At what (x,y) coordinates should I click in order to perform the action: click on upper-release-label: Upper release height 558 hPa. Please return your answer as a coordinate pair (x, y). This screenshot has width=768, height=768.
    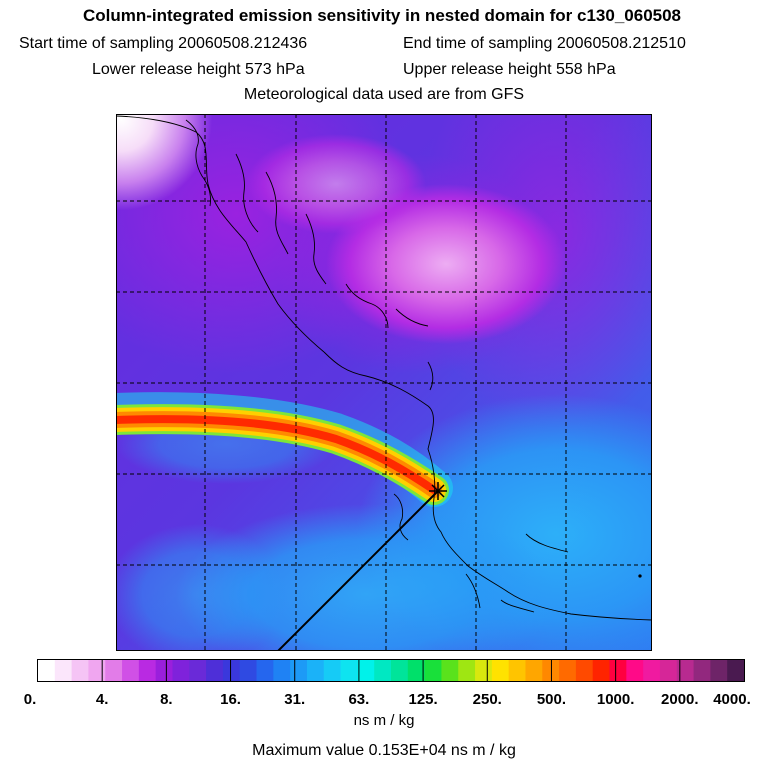
    Looking at the image, I should click on (509, 69).